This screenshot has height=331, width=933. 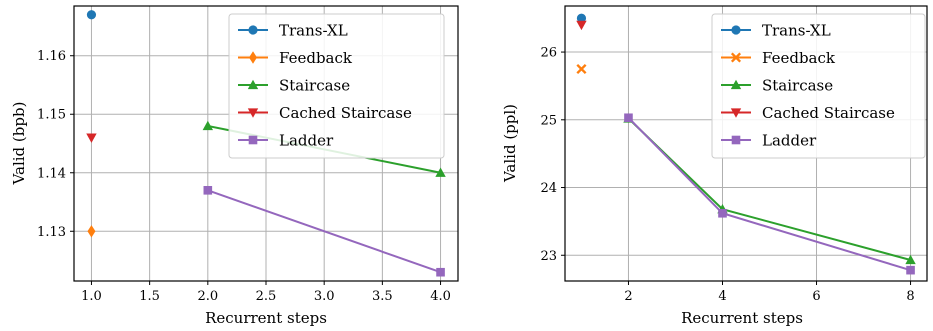 What do you see at coordinates (440, 296) in the screenshot?
I see `x-tick-label: 4.0` at bounding box center [440, 296].